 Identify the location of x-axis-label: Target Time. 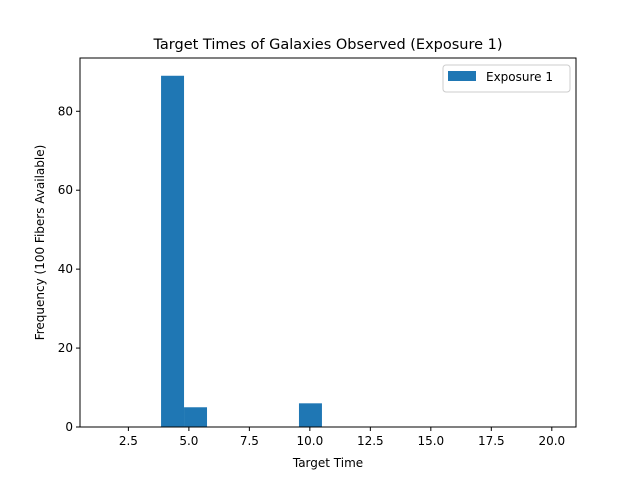
(327, 463).